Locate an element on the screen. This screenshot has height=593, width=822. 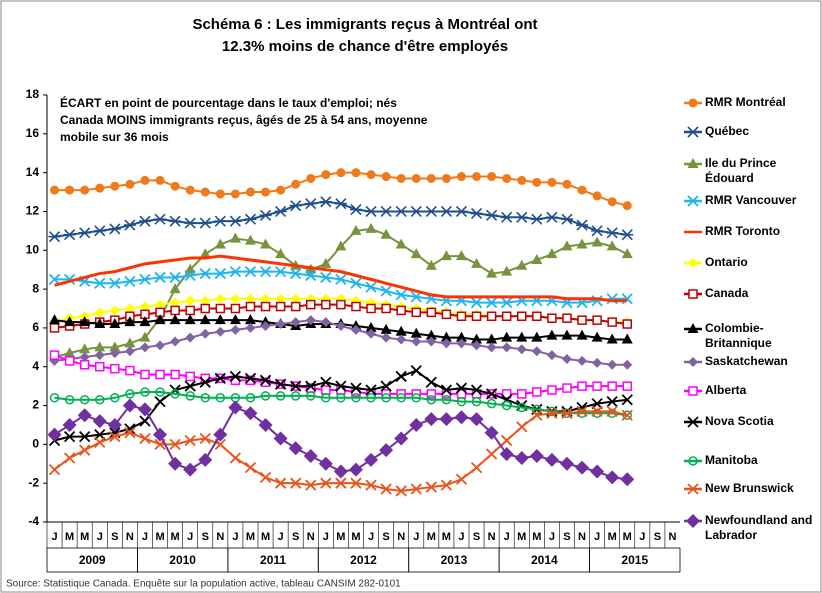
legend-label: Alberta is located at coordinates (726, 390).